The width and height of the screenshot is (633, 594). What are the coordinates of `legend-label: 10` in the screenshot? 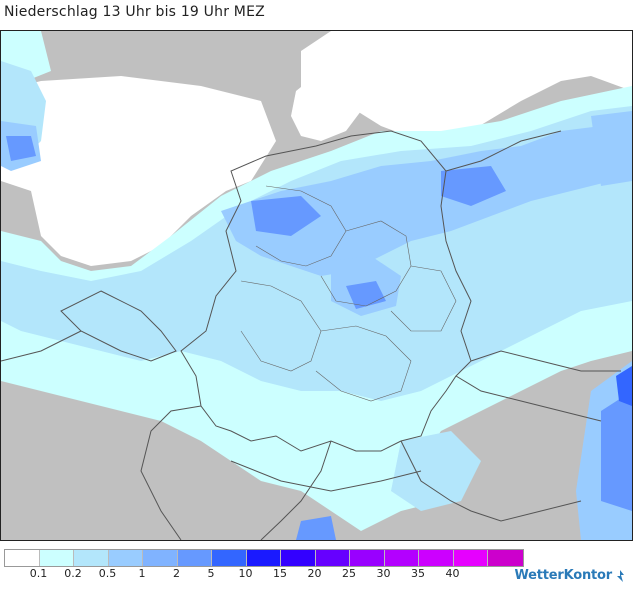 It's located at (245, 573).